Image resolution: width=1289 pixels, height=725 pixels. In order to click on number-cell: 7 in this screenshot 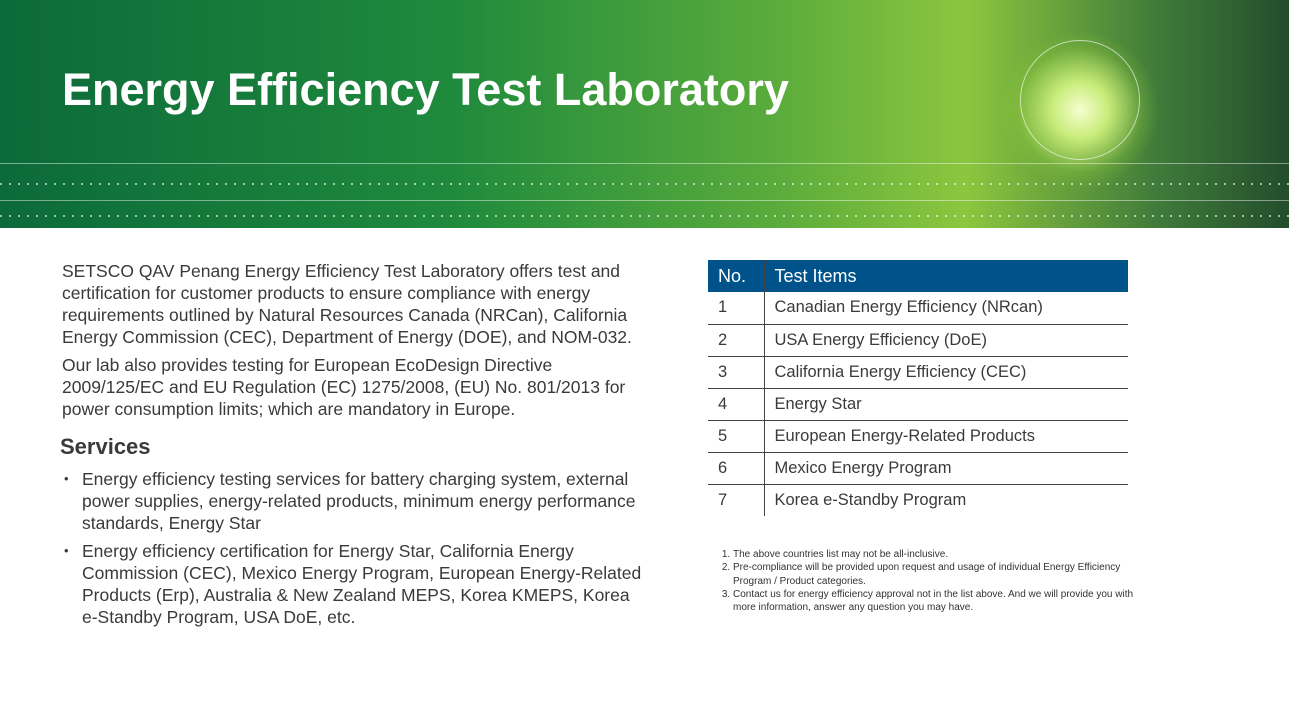, I will do `click(736, 500)`.